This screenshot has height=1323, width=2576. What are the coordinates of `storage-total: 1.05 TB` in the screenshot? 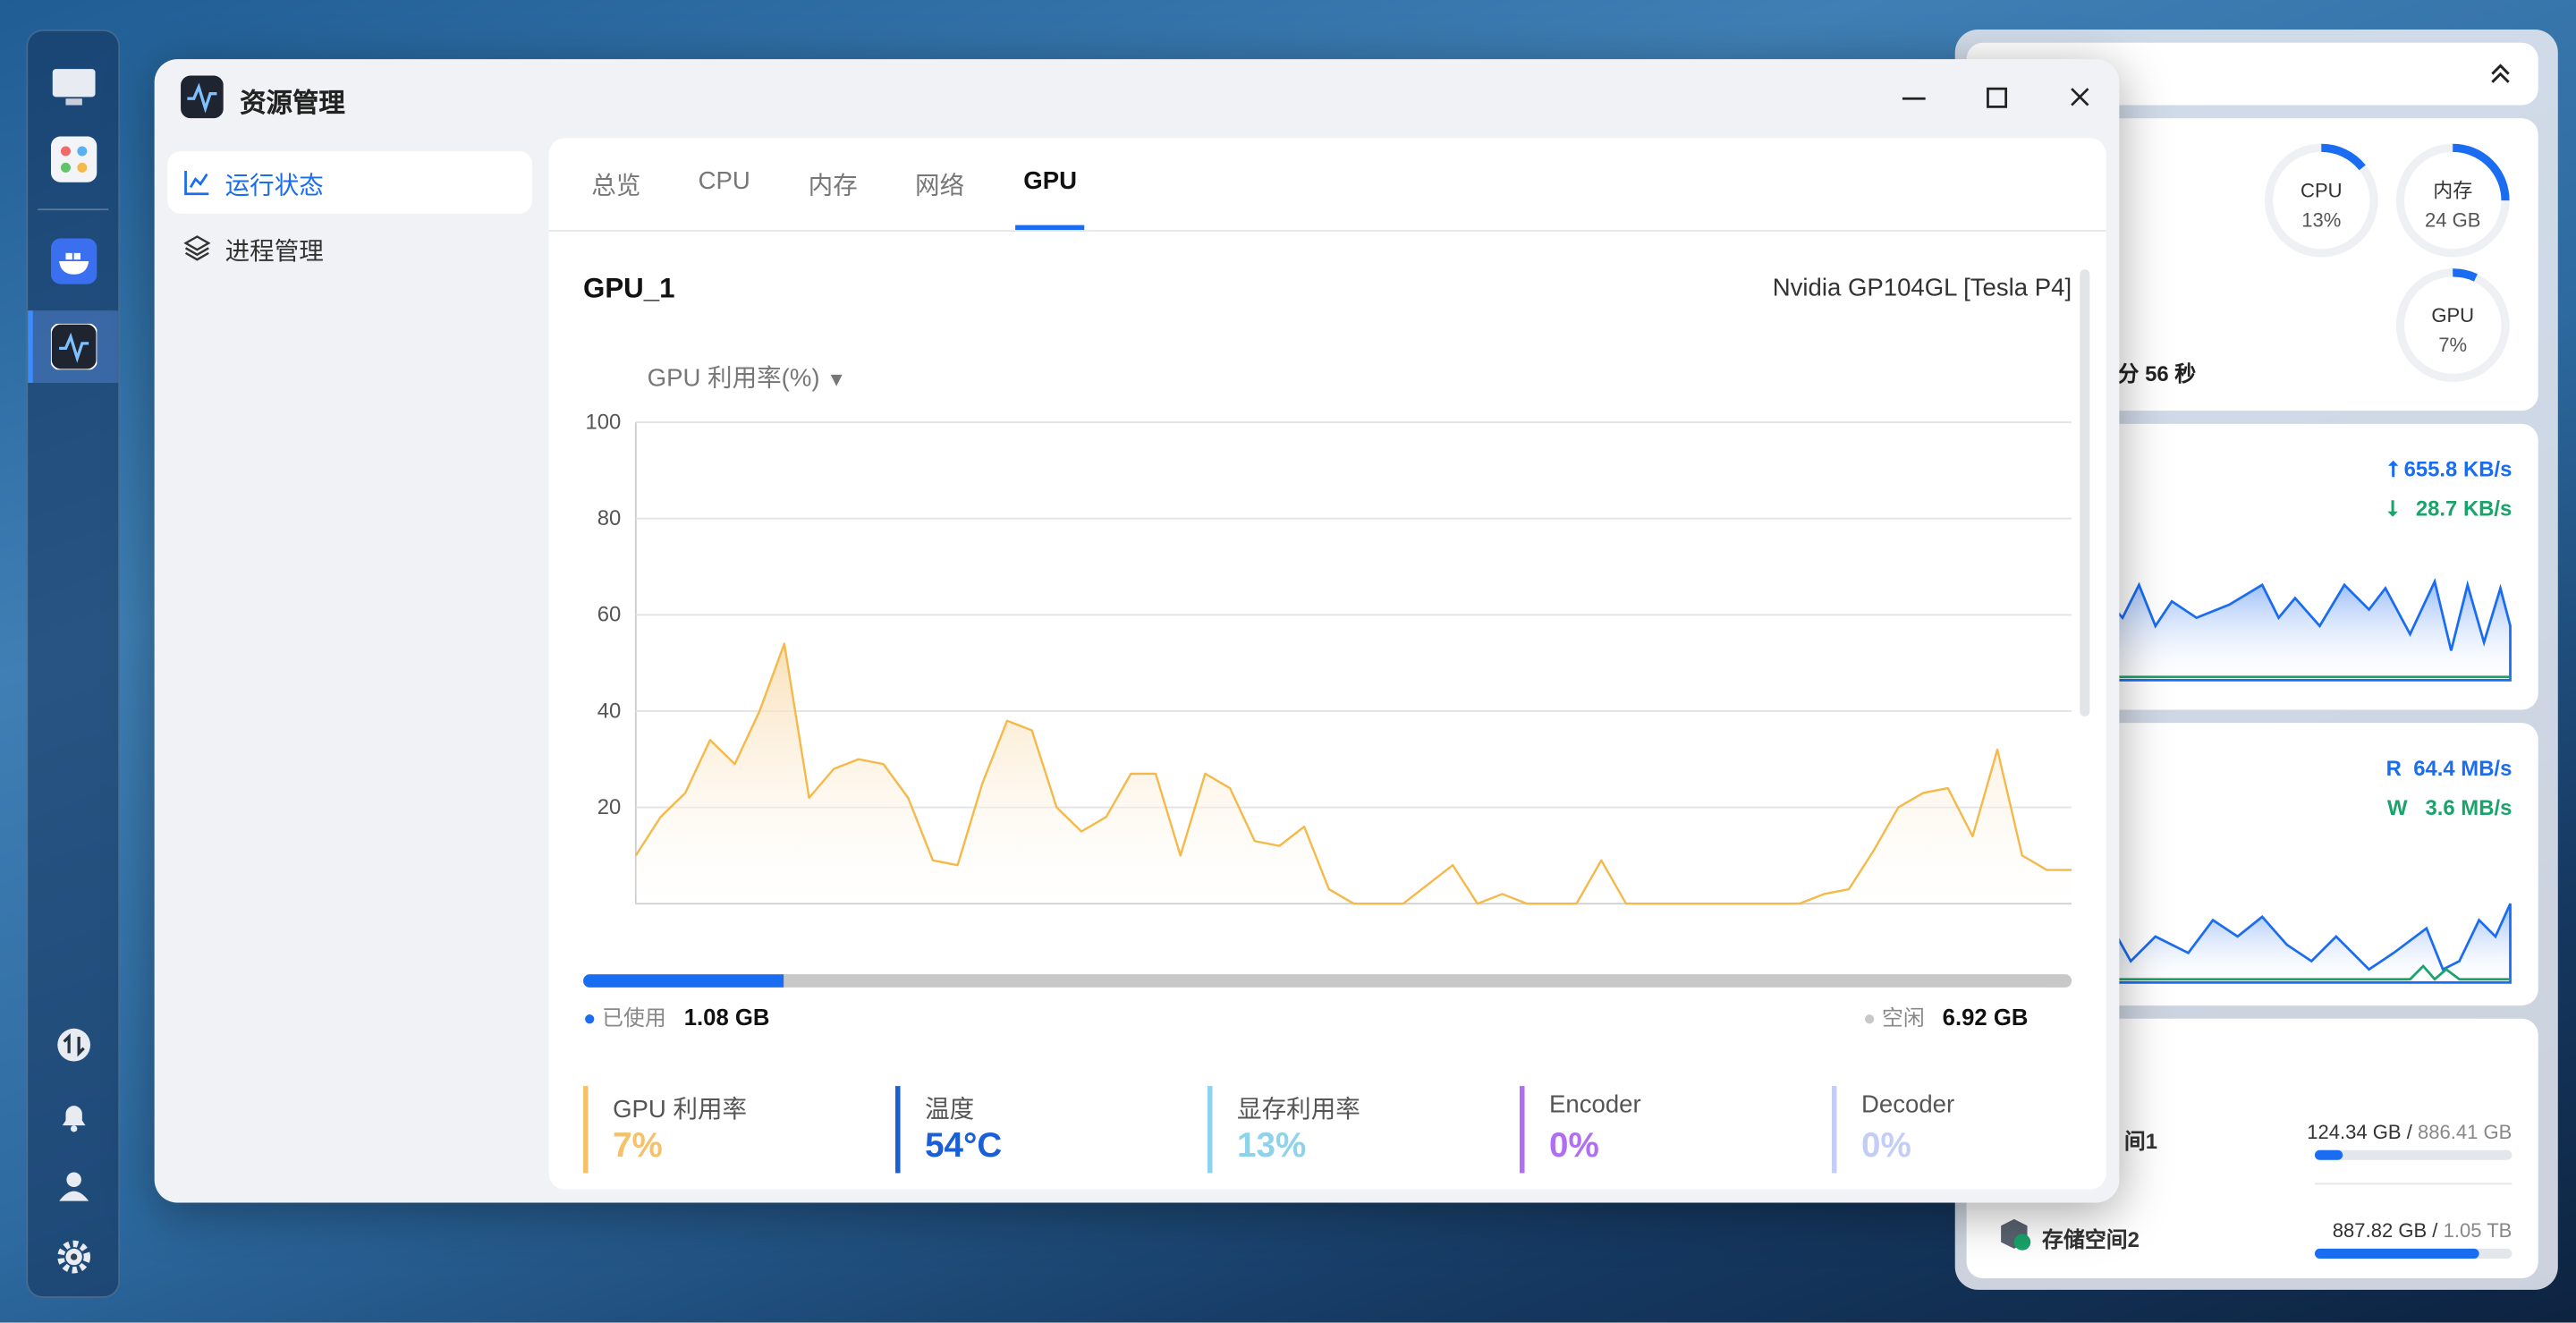 It's located at (2477, 1230).